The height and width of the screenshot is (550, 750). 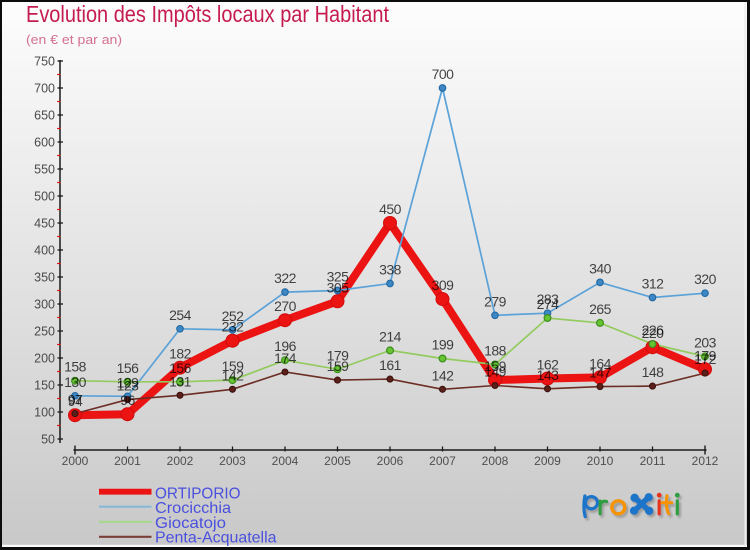 I want to click on svg-text: (en € et par an), so click(x=74, y=39).